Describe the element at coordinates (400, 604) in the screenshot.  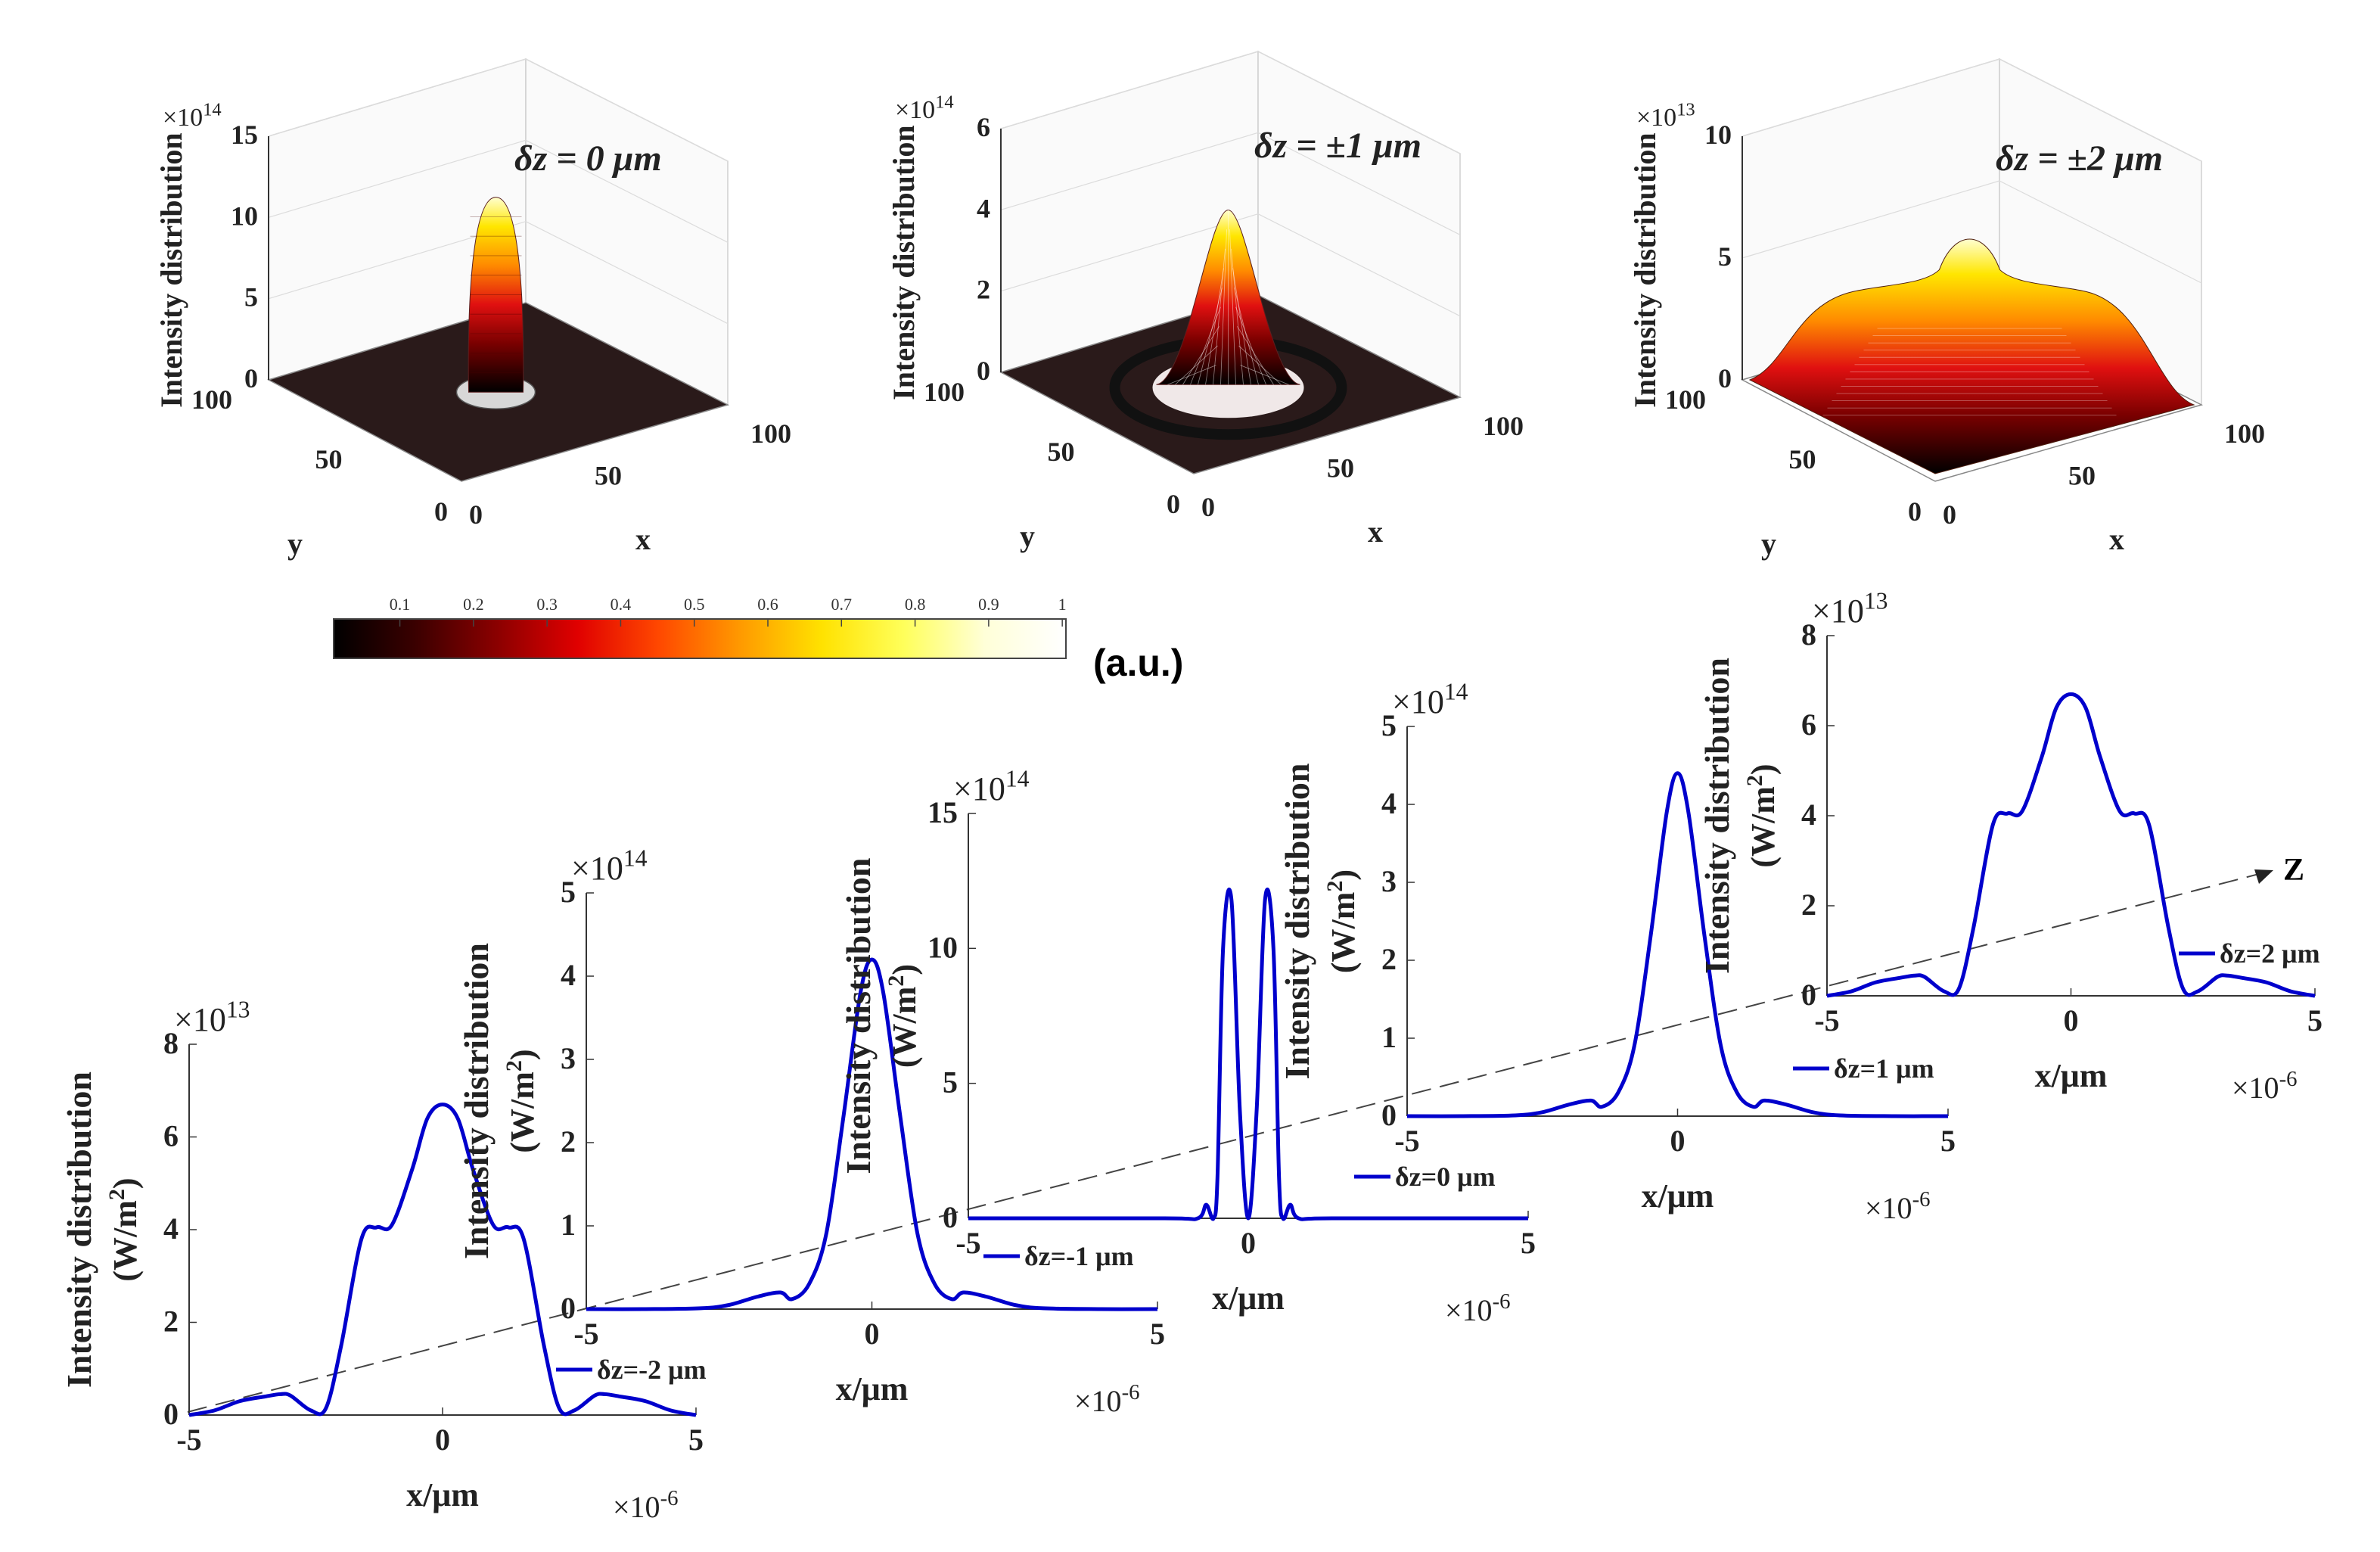
I see `colorbar-tick-label: 0.1` at that location.